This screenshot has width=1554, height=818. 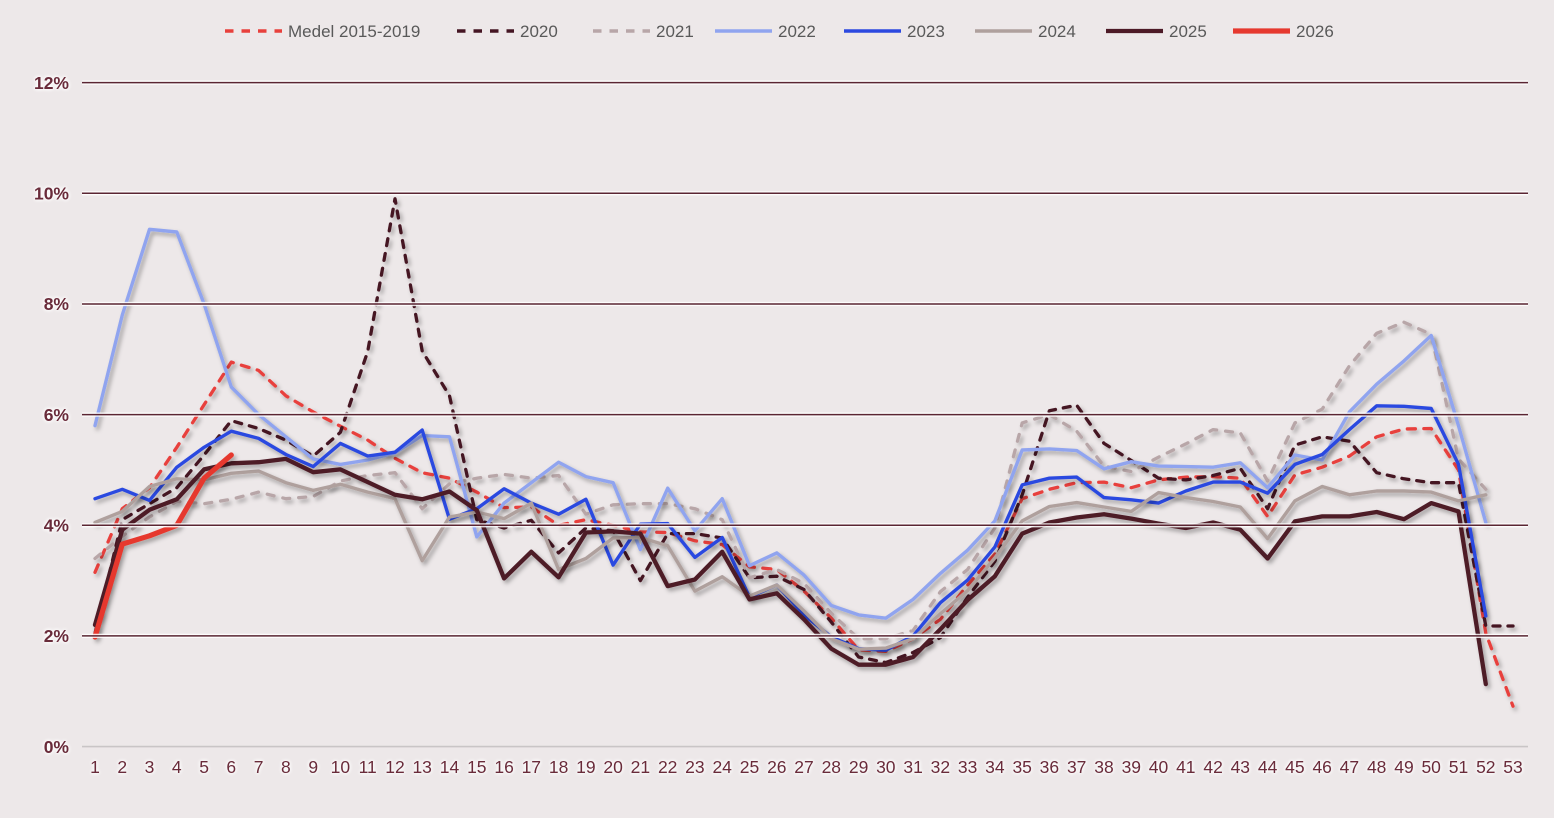 I want to click on svg-text: 2, so click(x=122, y=767).